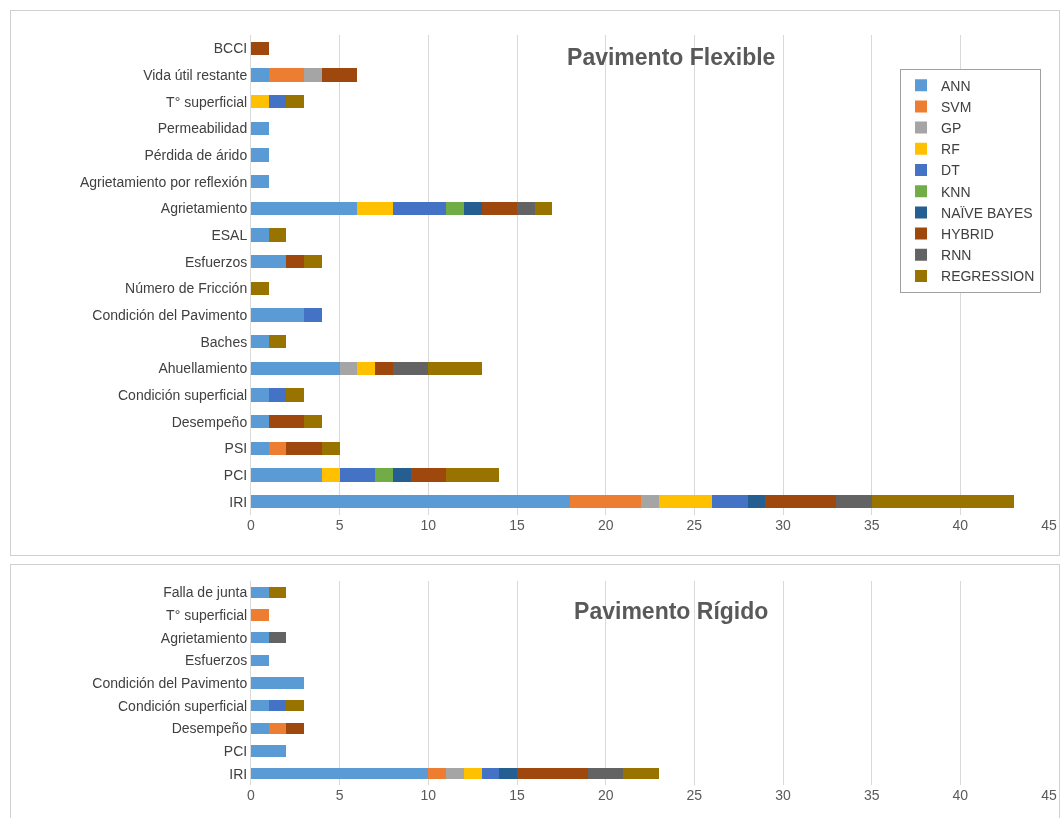 The image size is (1062, 818). Describe the element at coordinates (871, 525) in the screenshot. I see `x-tick-label: 35` at that location.